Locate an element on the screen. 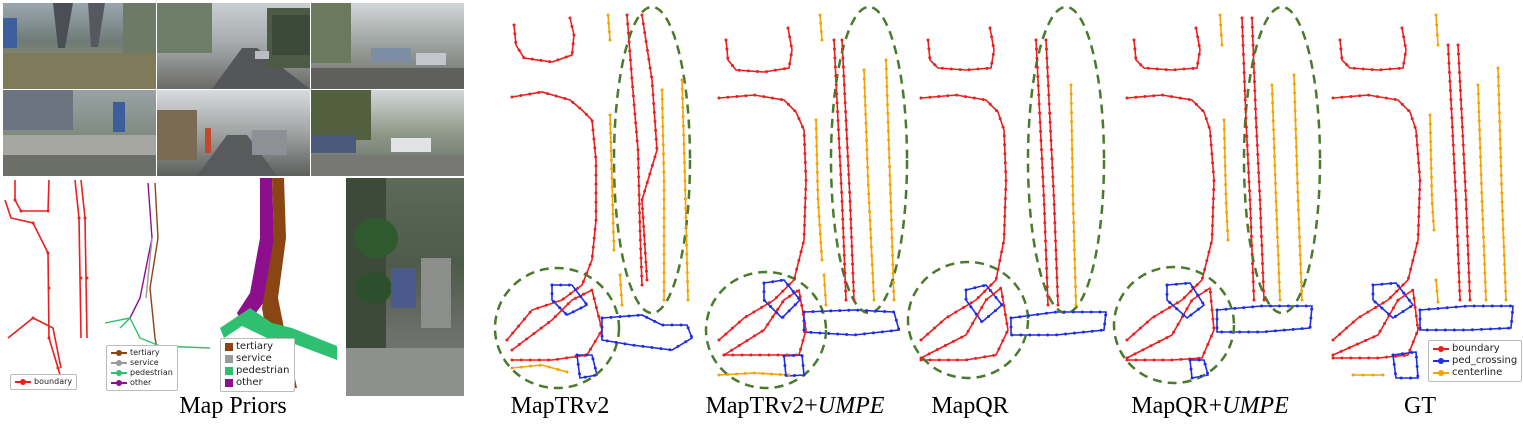 The width and height of the screenshot is (1523, 426). gt-legend: boundary ped_crossing centerline is located at coordinates (1475, 361).